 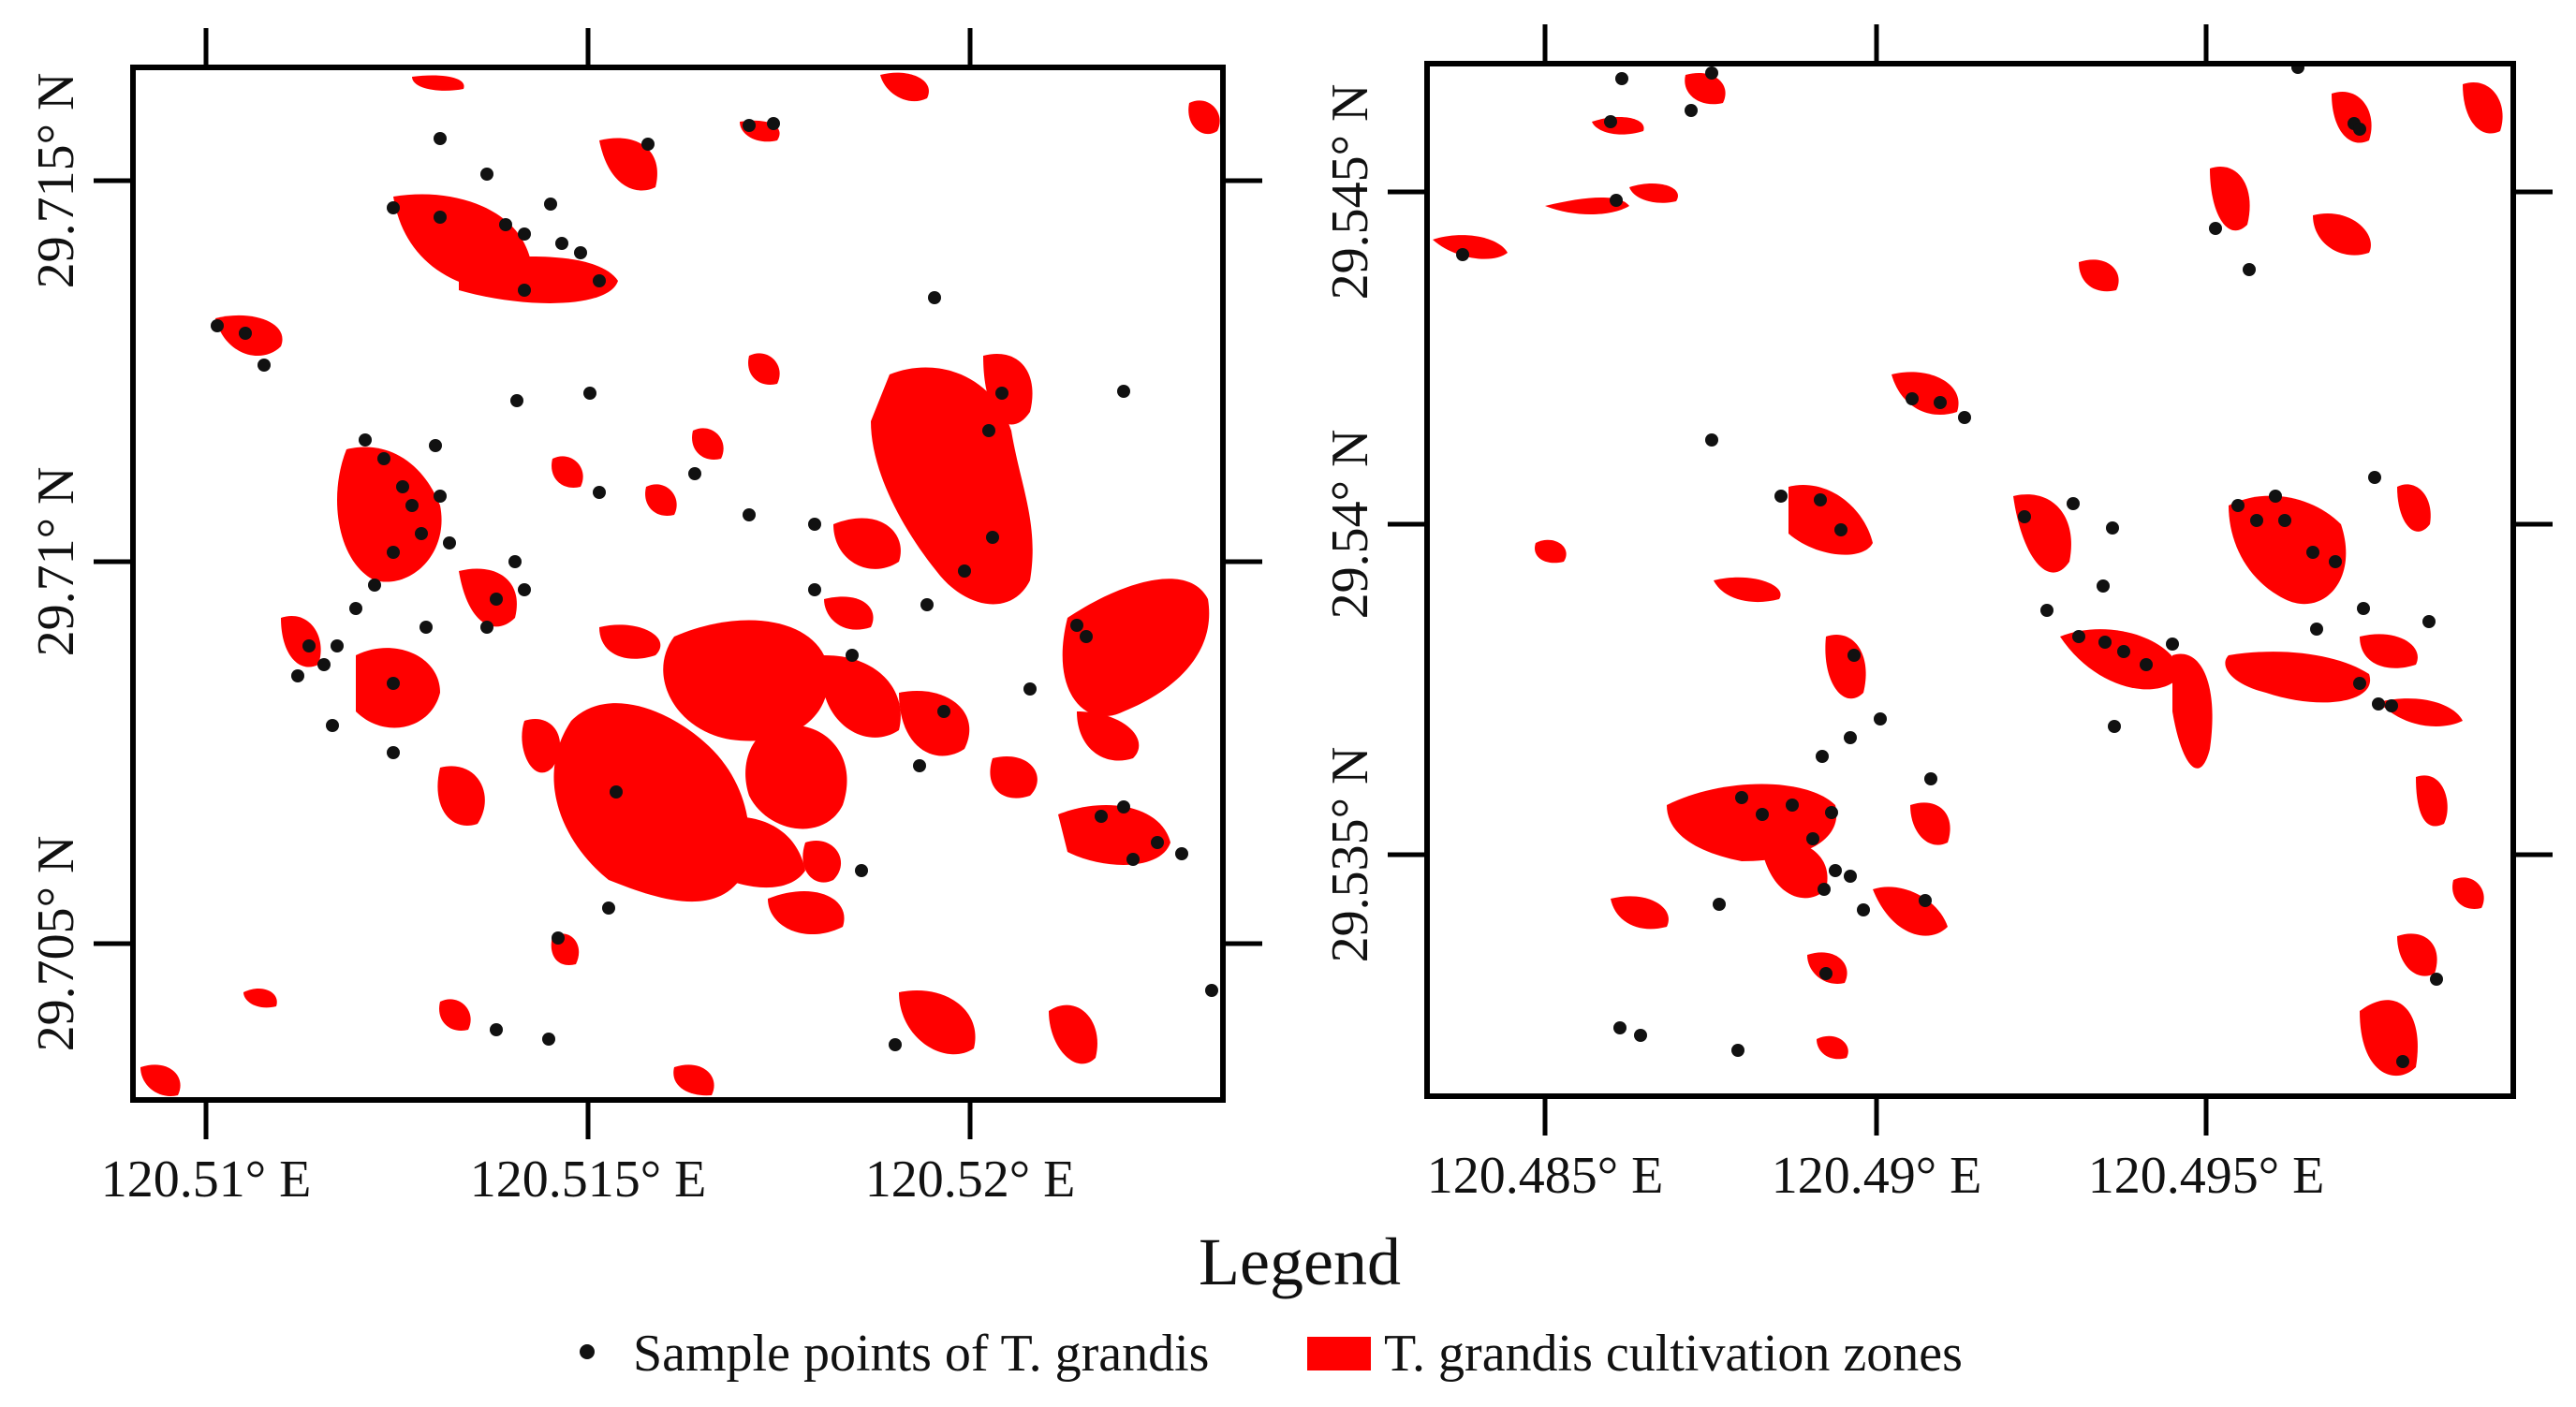 What do you see at coordinates (1545, 1176) in the screenshot?
I see `right-x-tick-label: 120.485° E` at bounding box center [1545, 1176].